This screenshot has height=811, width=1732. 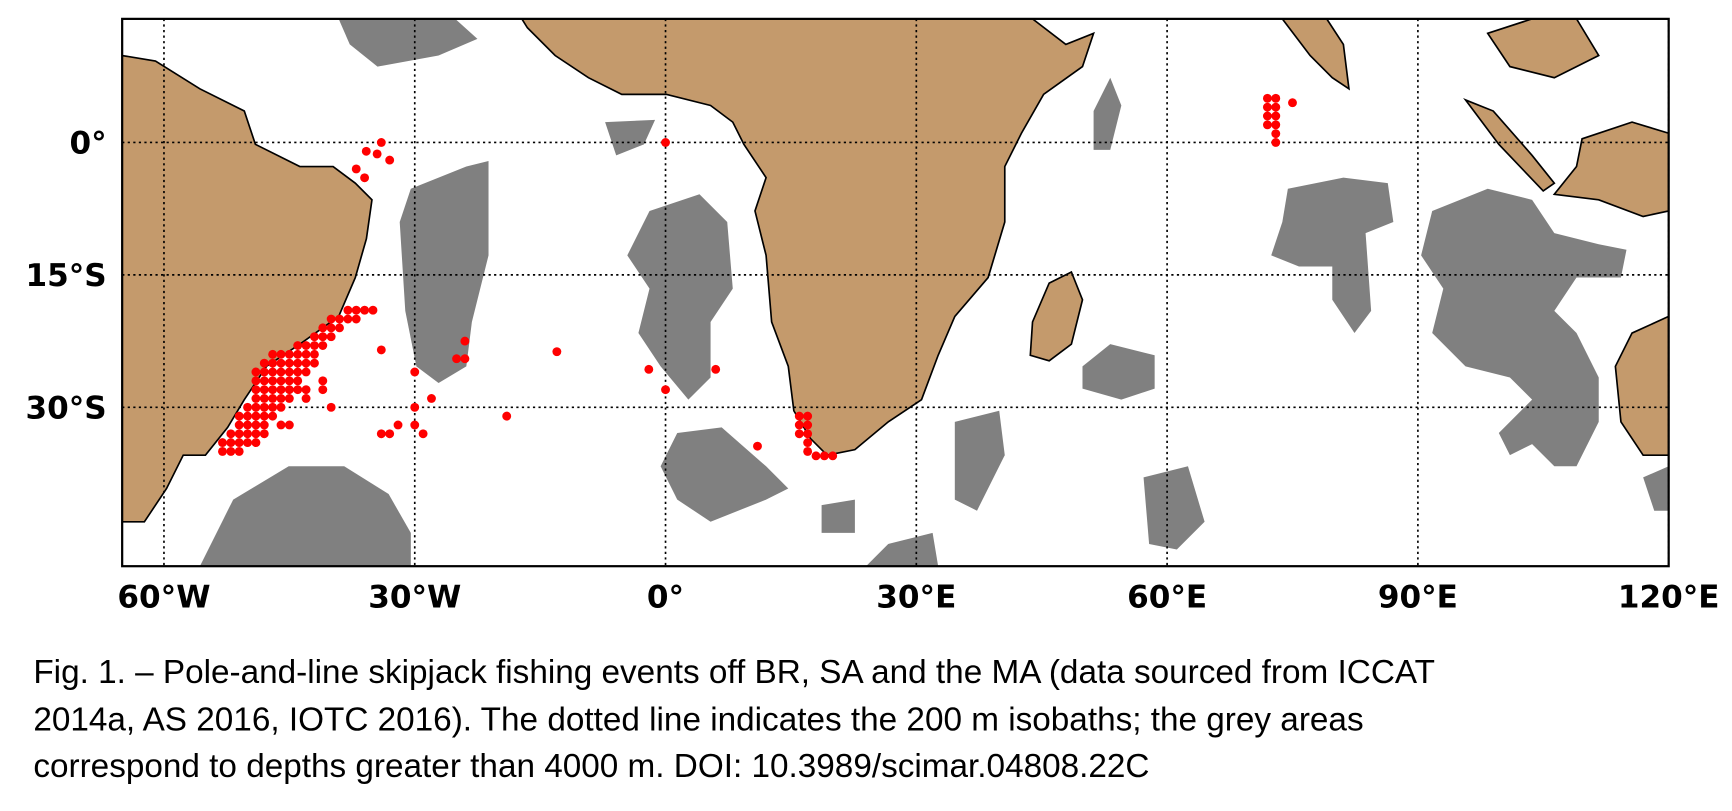 What do you see at coordinates (1669, 597) in the screenshot?
I see `x-tick-label: 120°E` at bounding box center [1669, 597].